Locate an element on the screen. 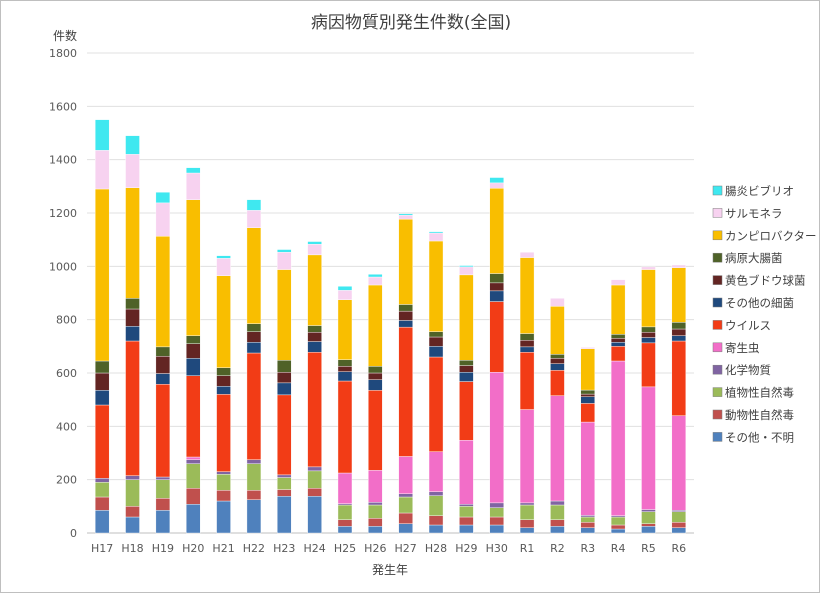 This screenshot has width=820, height=594. x-tick-label: H25 is located at coordinates (345, 548).